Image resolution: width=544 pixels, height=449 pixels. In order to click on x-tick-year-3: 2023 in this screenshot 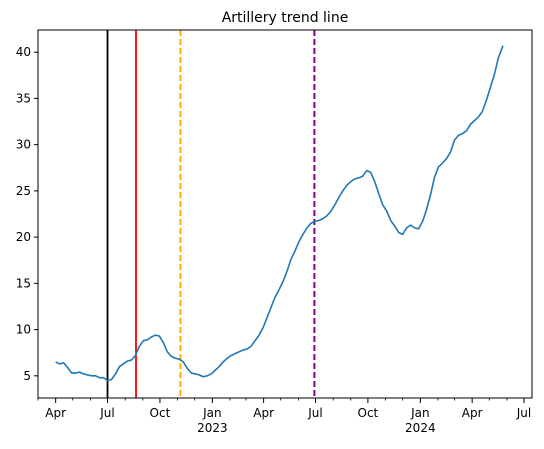, I will do `click(212, 428)`.